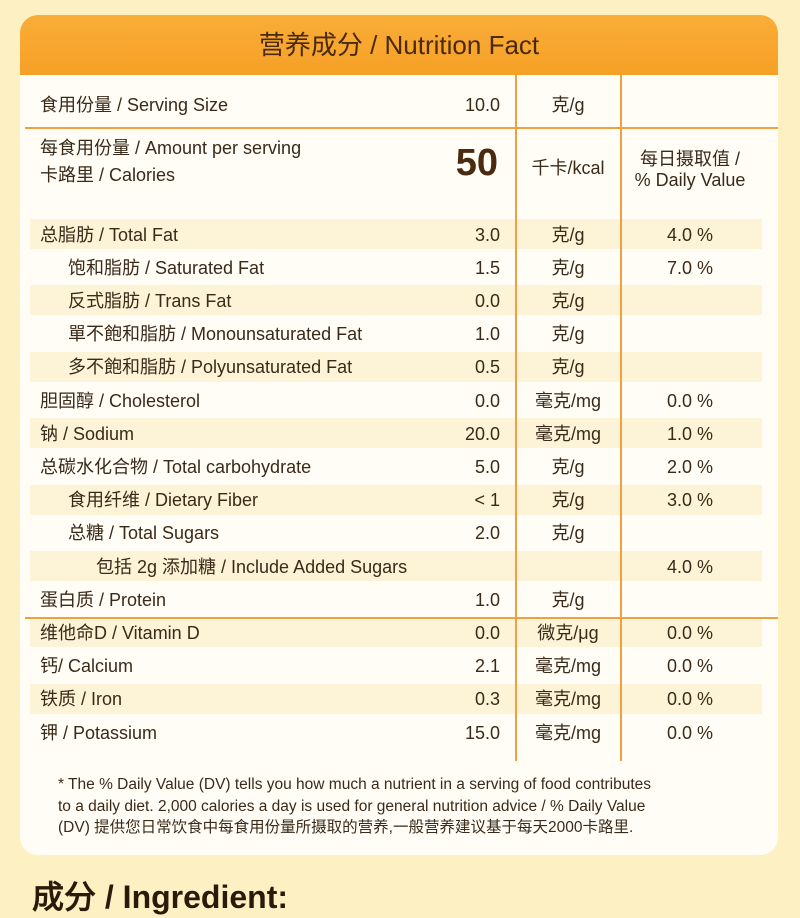  I want to click on nutrient-name: 铁质 / Iron, so click(81, 699).